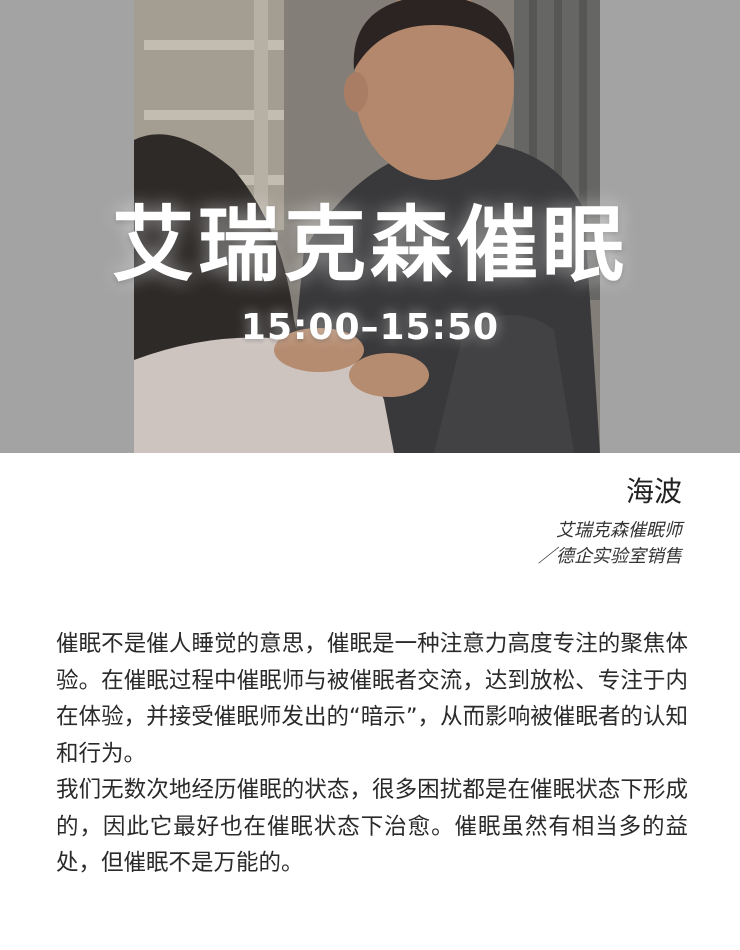  What do you see at coordinates (532, 544) in the screenshot?
I see `speaker-role: 艾瑞克森催眠师 ／德企实验室销售` at bounding box center [532, 544].